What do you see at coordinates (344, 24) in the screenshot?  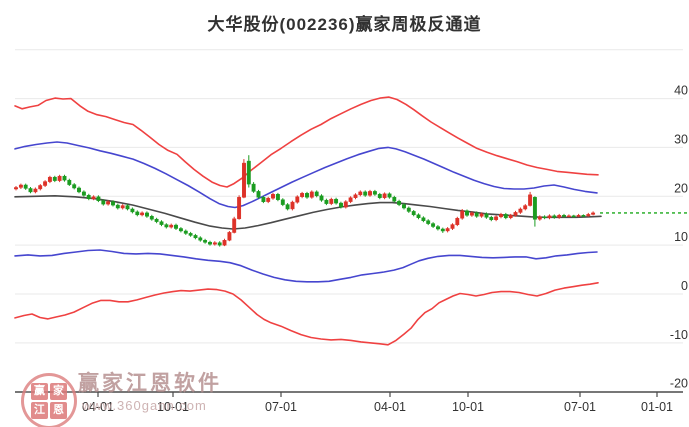 I see `chart-title: 大华股份(002236)赢家周极反通道` at bounding box center [344, 24].